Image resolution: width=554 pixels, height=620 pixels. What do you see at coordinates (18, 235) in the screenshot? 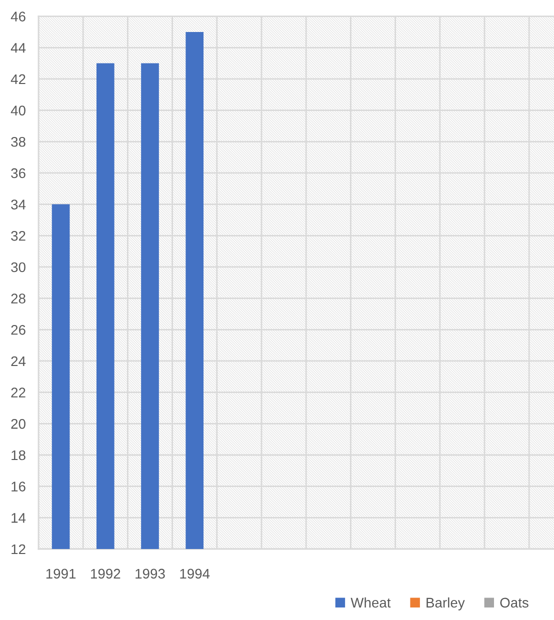
I see `y-tick-label: 32` at bounding box center [18, 235].